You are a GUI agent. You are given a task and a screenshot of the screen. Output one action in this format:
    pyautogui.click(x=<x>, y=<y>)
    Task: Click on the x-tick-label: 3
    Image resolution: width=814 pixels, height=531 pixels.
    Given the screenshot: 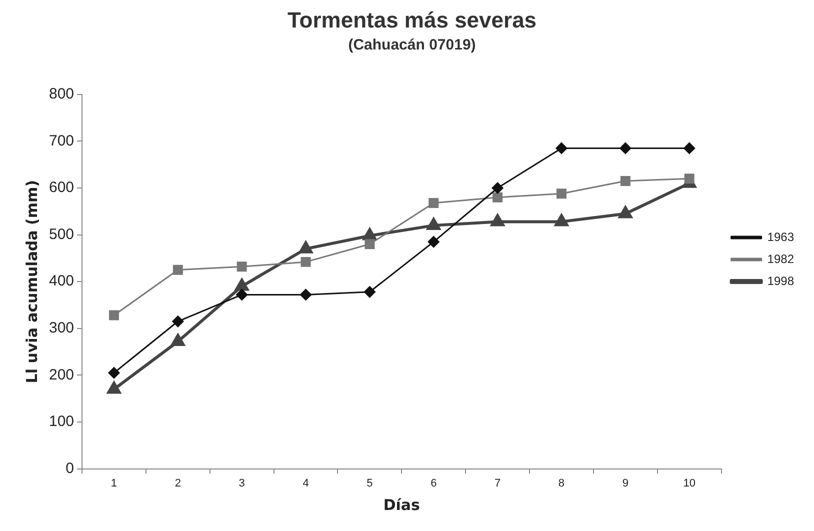 What is the action you would take?
    pyautogui.click(x=241, y=483)
    